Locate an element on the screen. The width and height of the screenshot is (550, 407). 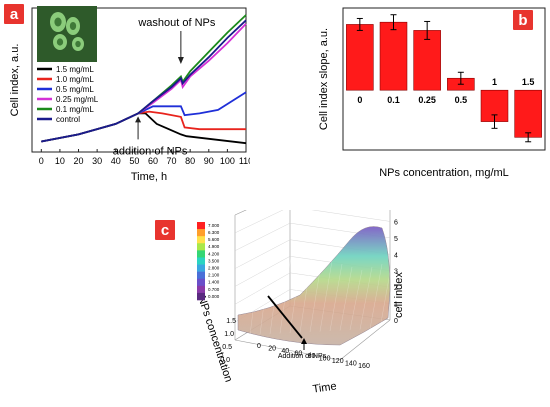
surface is located at coordinates (314, 286).